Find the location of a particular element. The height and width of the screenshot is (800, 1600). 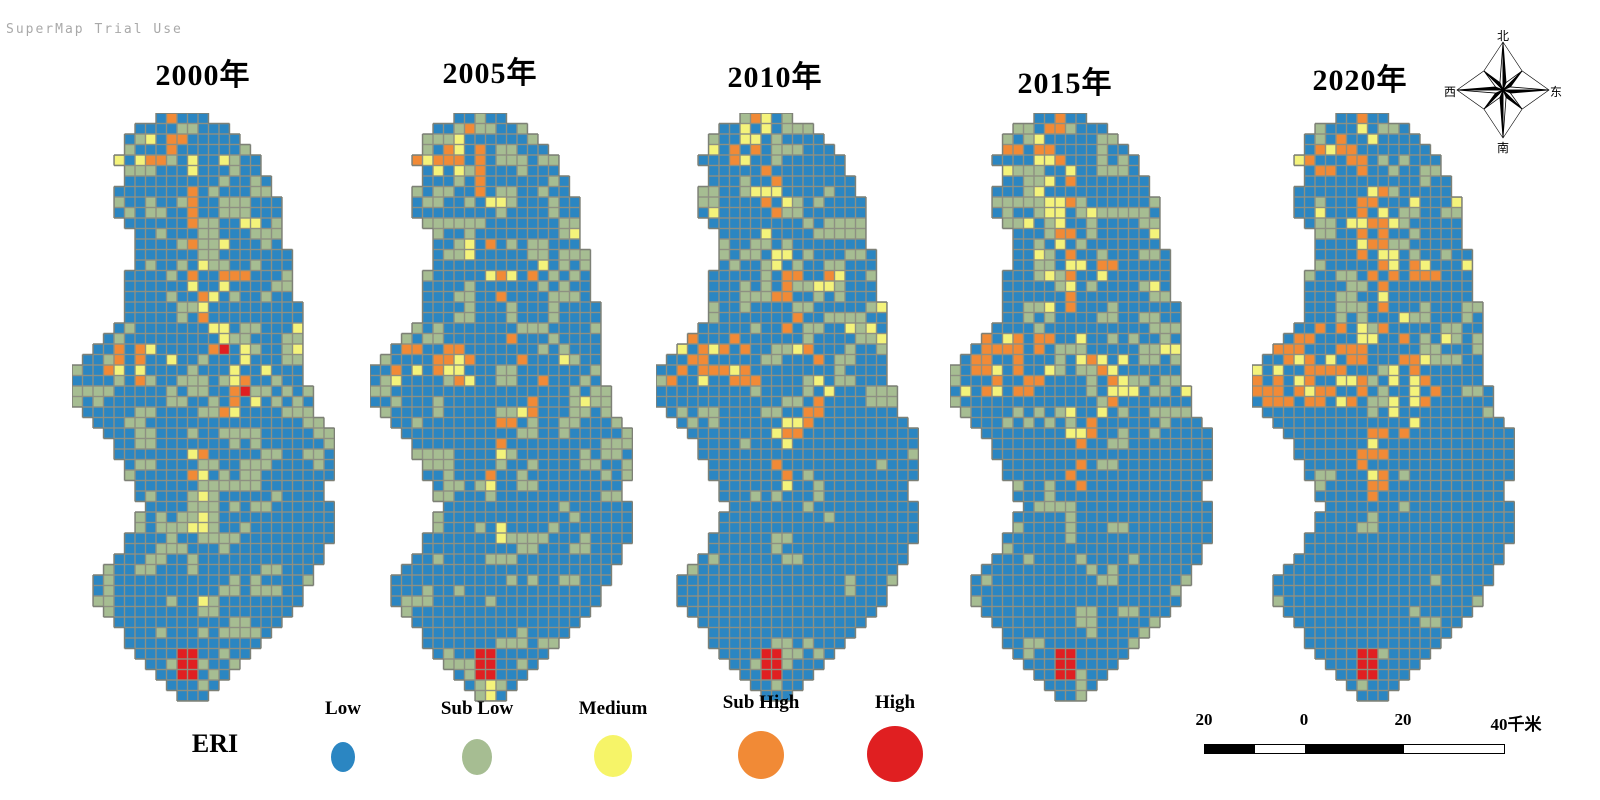

legend-circle-sub-high is located at coordinates (761, 755).